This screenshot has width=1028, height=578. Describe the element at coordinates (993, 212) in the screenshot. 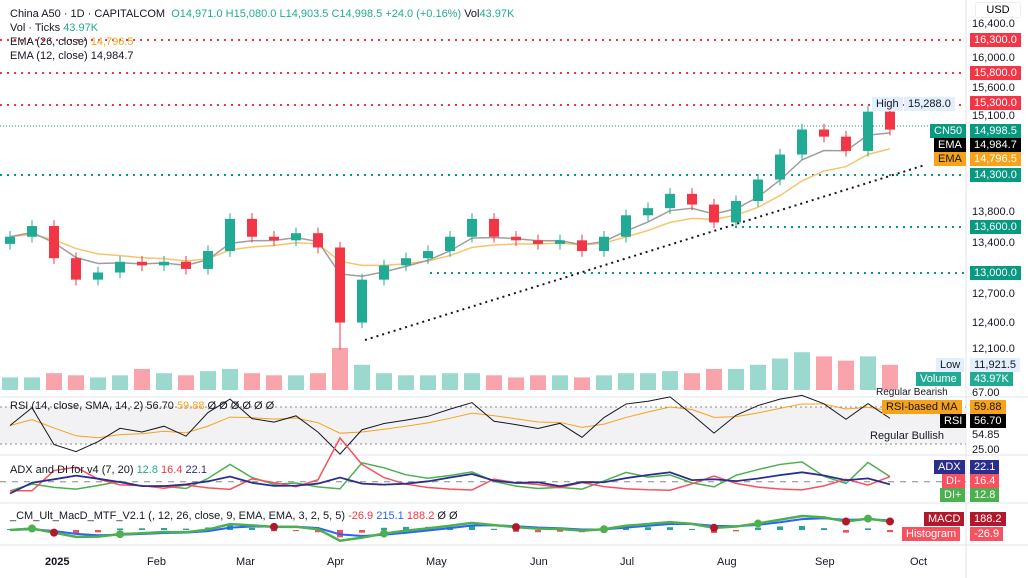

I see `price-axis-tick: 13,800.0` at that location.